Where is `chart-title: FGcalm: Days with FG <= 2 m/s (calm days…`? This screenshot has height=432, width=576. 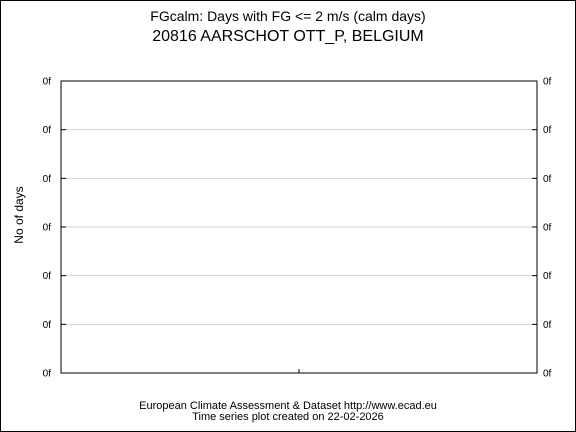 chart-title: FGcalm: Days with FG <= 2 m/s (calm days… is located at coordinates (288, 16).